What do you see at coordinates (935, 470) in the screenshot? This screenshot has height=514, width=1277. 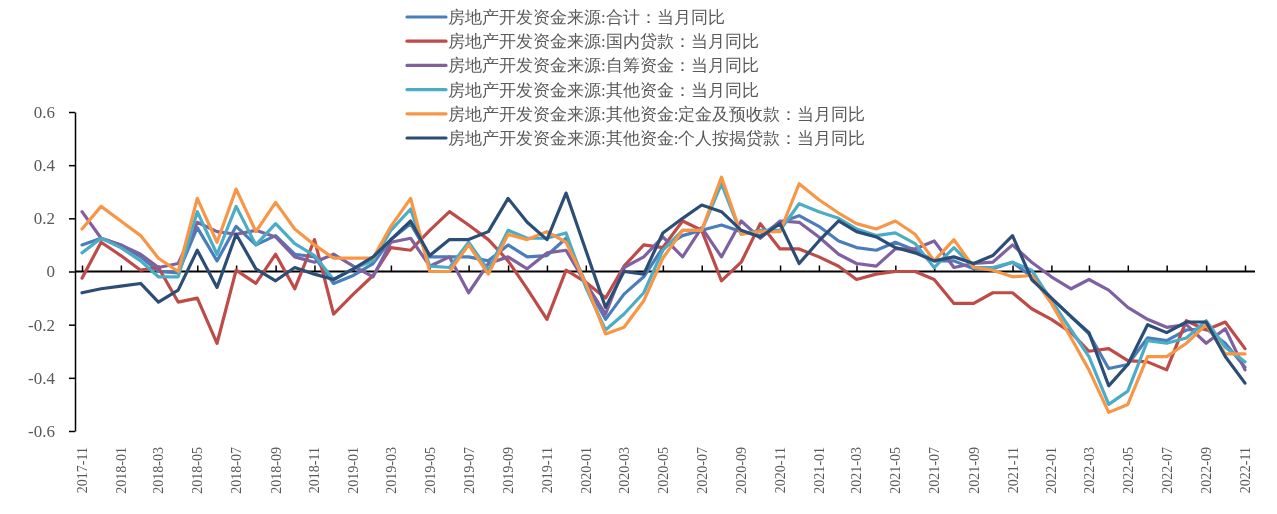 I see `x-tick-label: 2021-07` at bounding box center [935, 470].